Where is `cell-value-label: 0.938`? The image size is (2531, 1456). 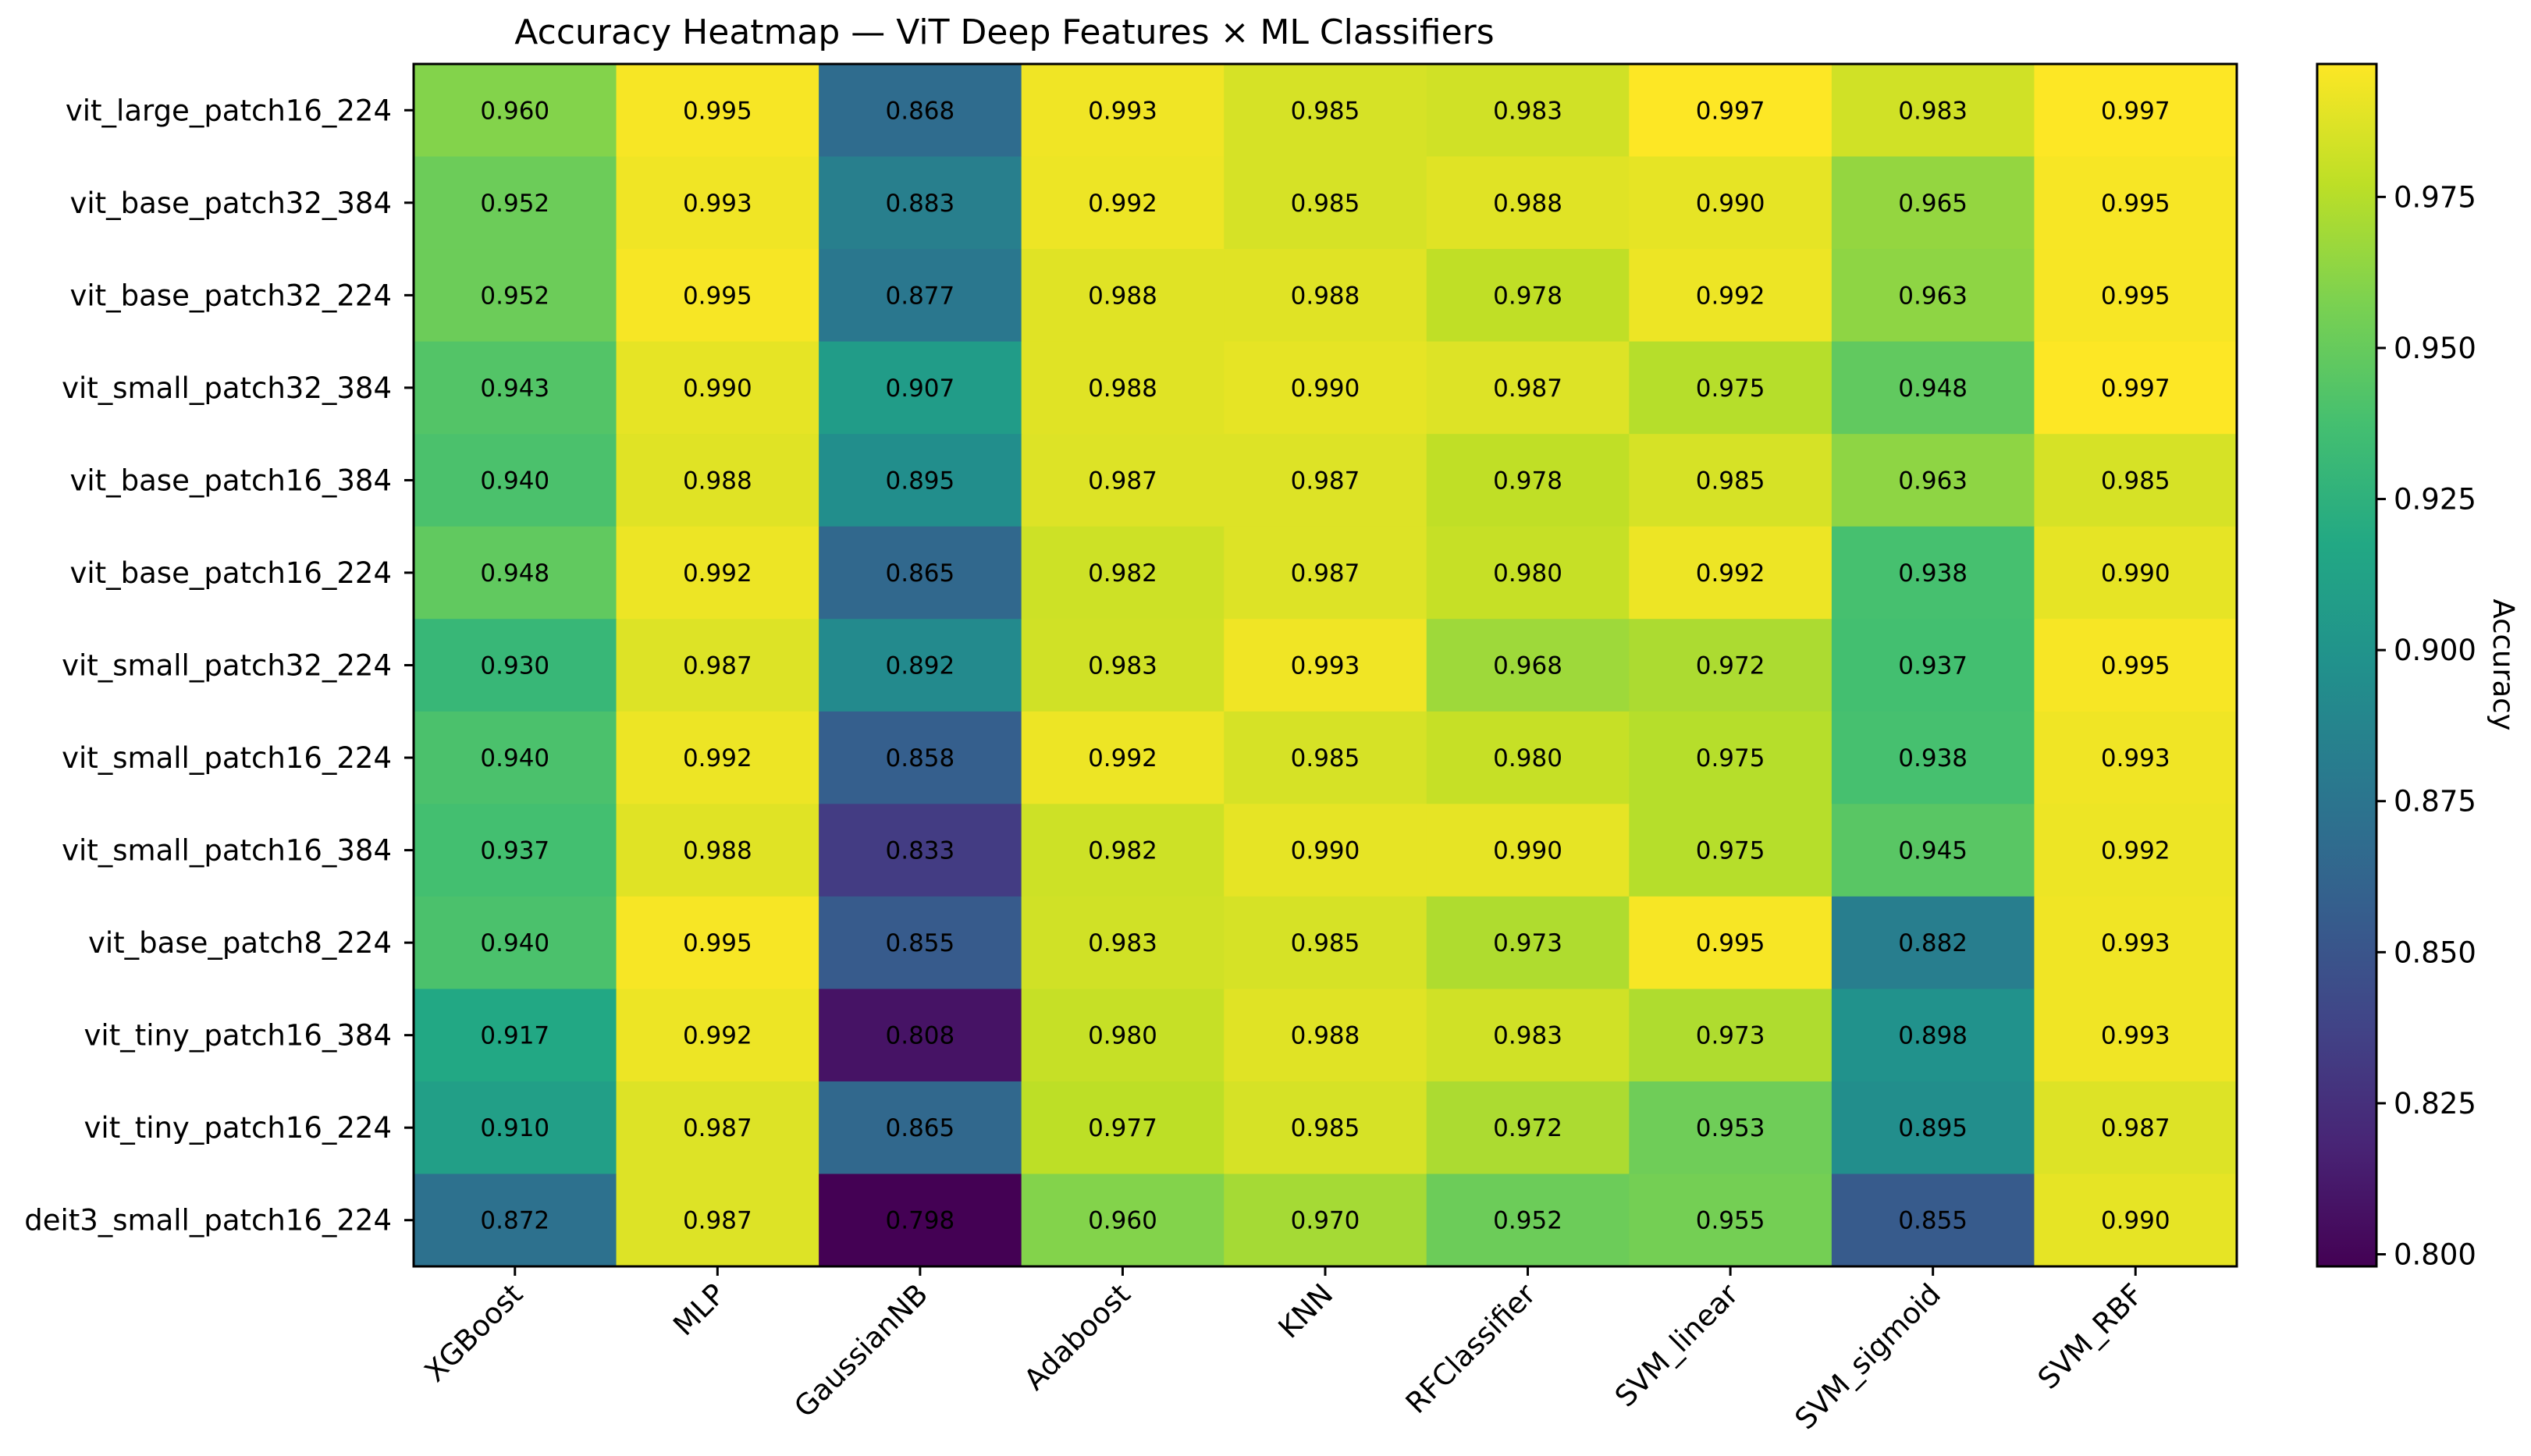 cell-value-label: 0.938 is located at coordinates (1933, 574).